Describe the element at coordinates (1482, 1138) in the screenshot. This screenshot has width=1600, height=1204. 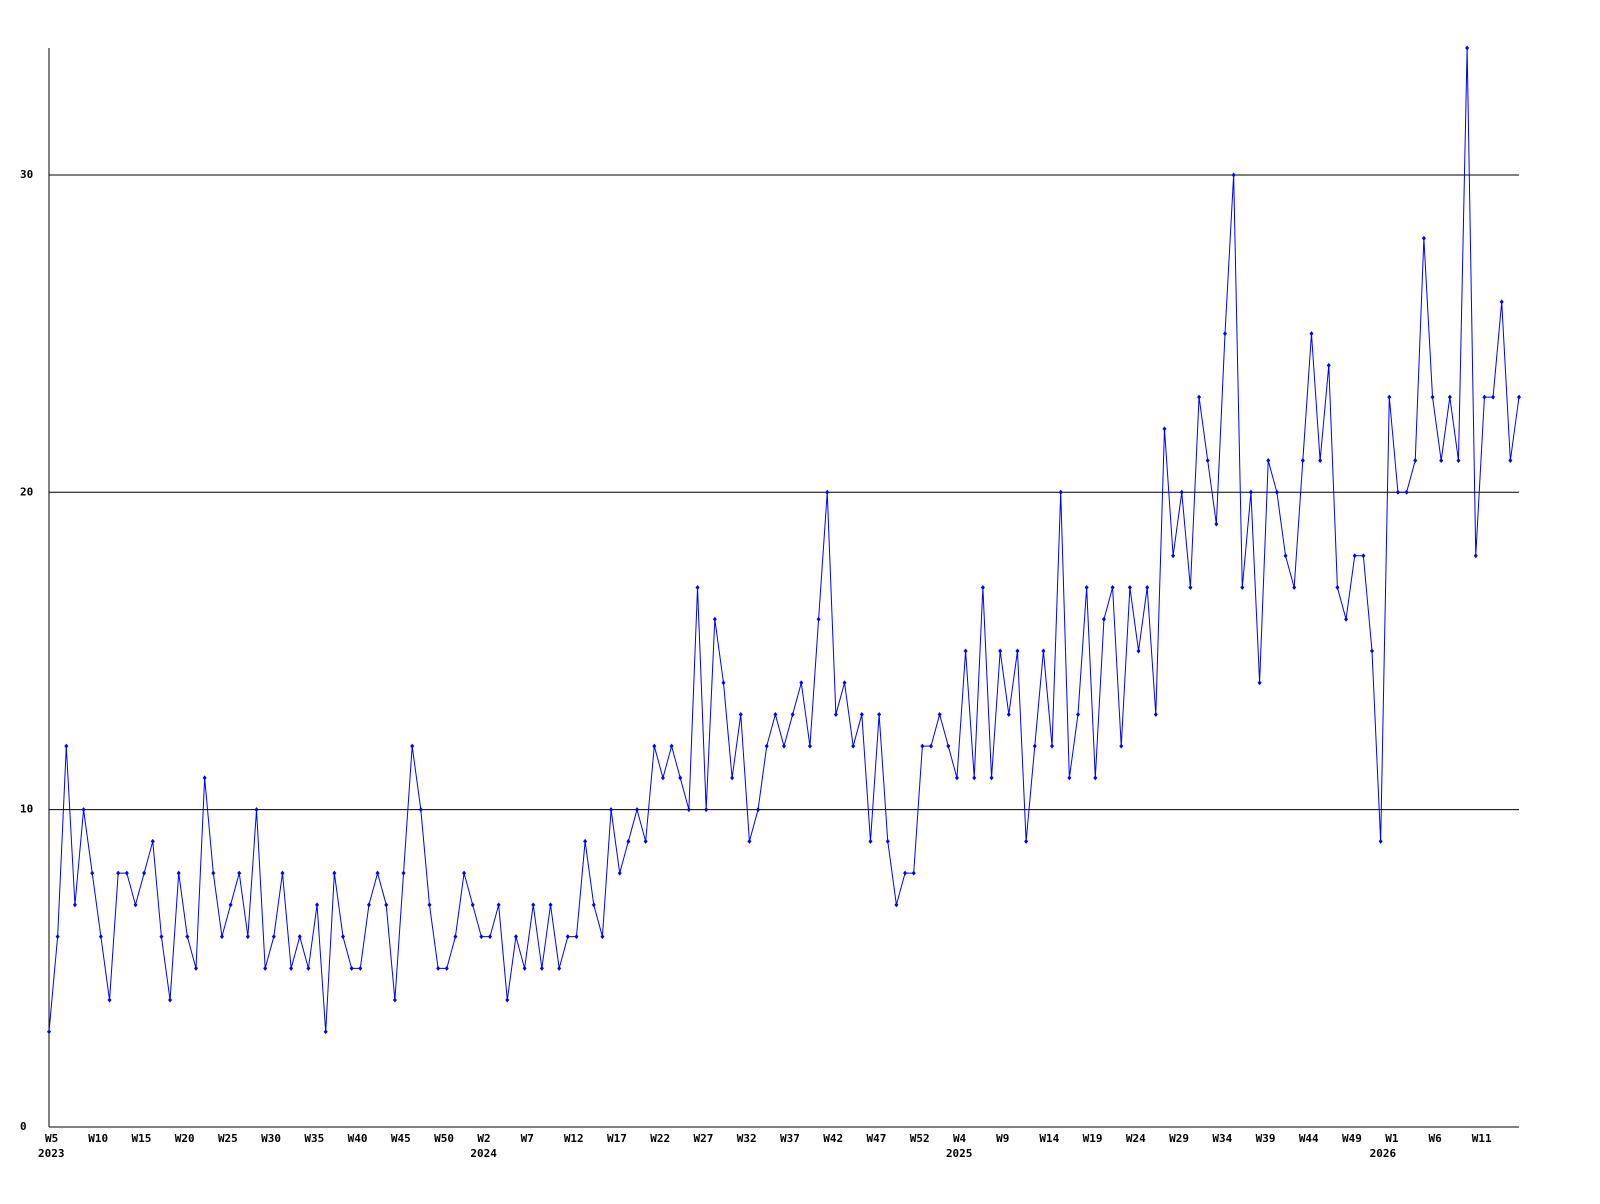
I see `x-tick-label: W11` at that location.